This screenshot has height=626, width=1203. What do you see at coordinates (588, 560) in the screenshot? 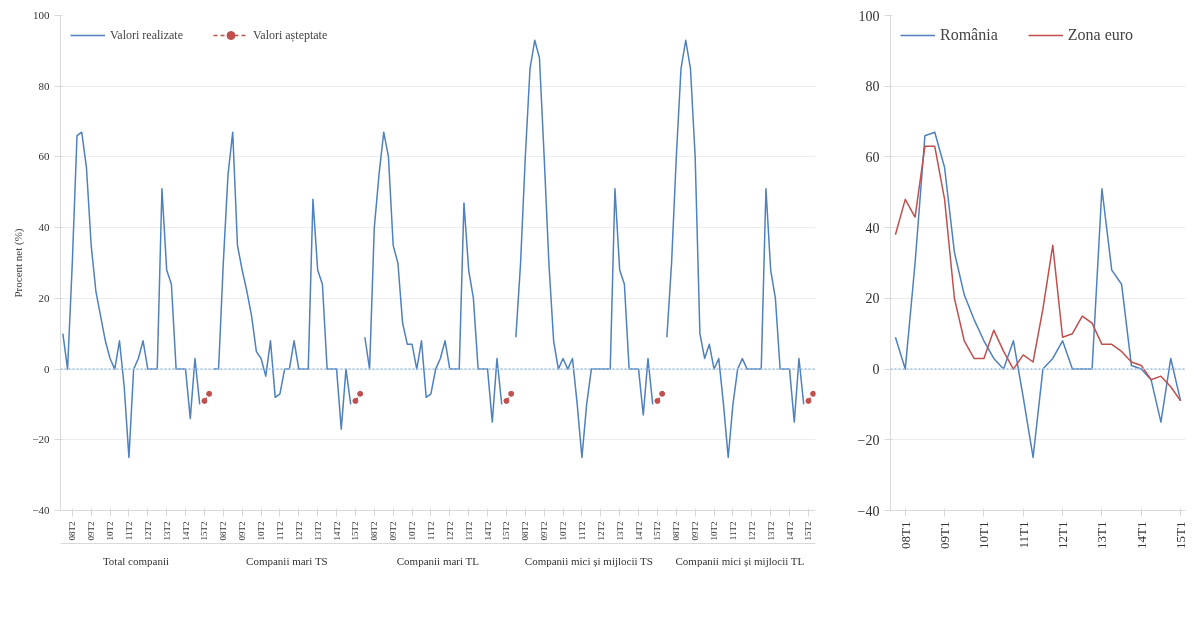
I see `text: Companii mici și mijlocii TS` at bounding box center [588, 560].